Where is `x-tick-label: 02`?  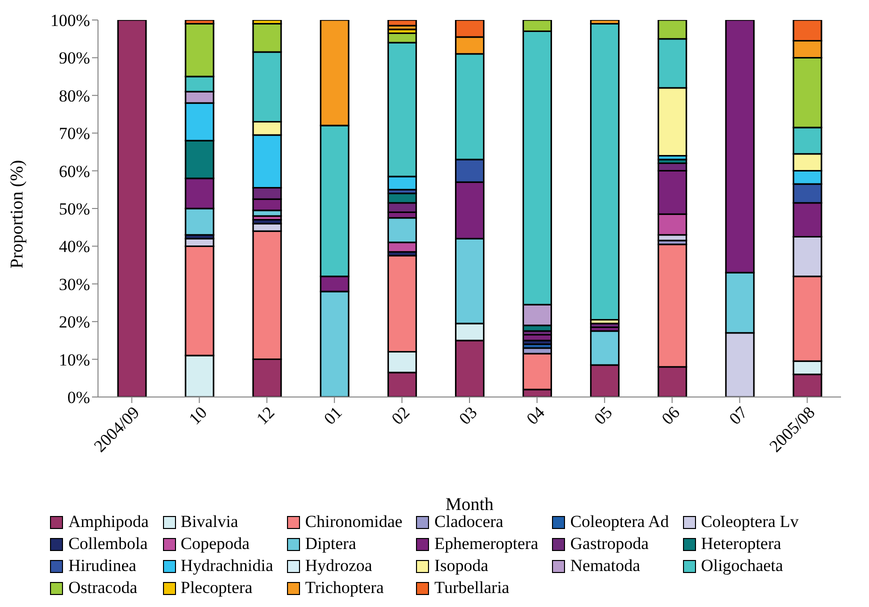 x-tick-label: 02 is located at coordinates (401, 415).